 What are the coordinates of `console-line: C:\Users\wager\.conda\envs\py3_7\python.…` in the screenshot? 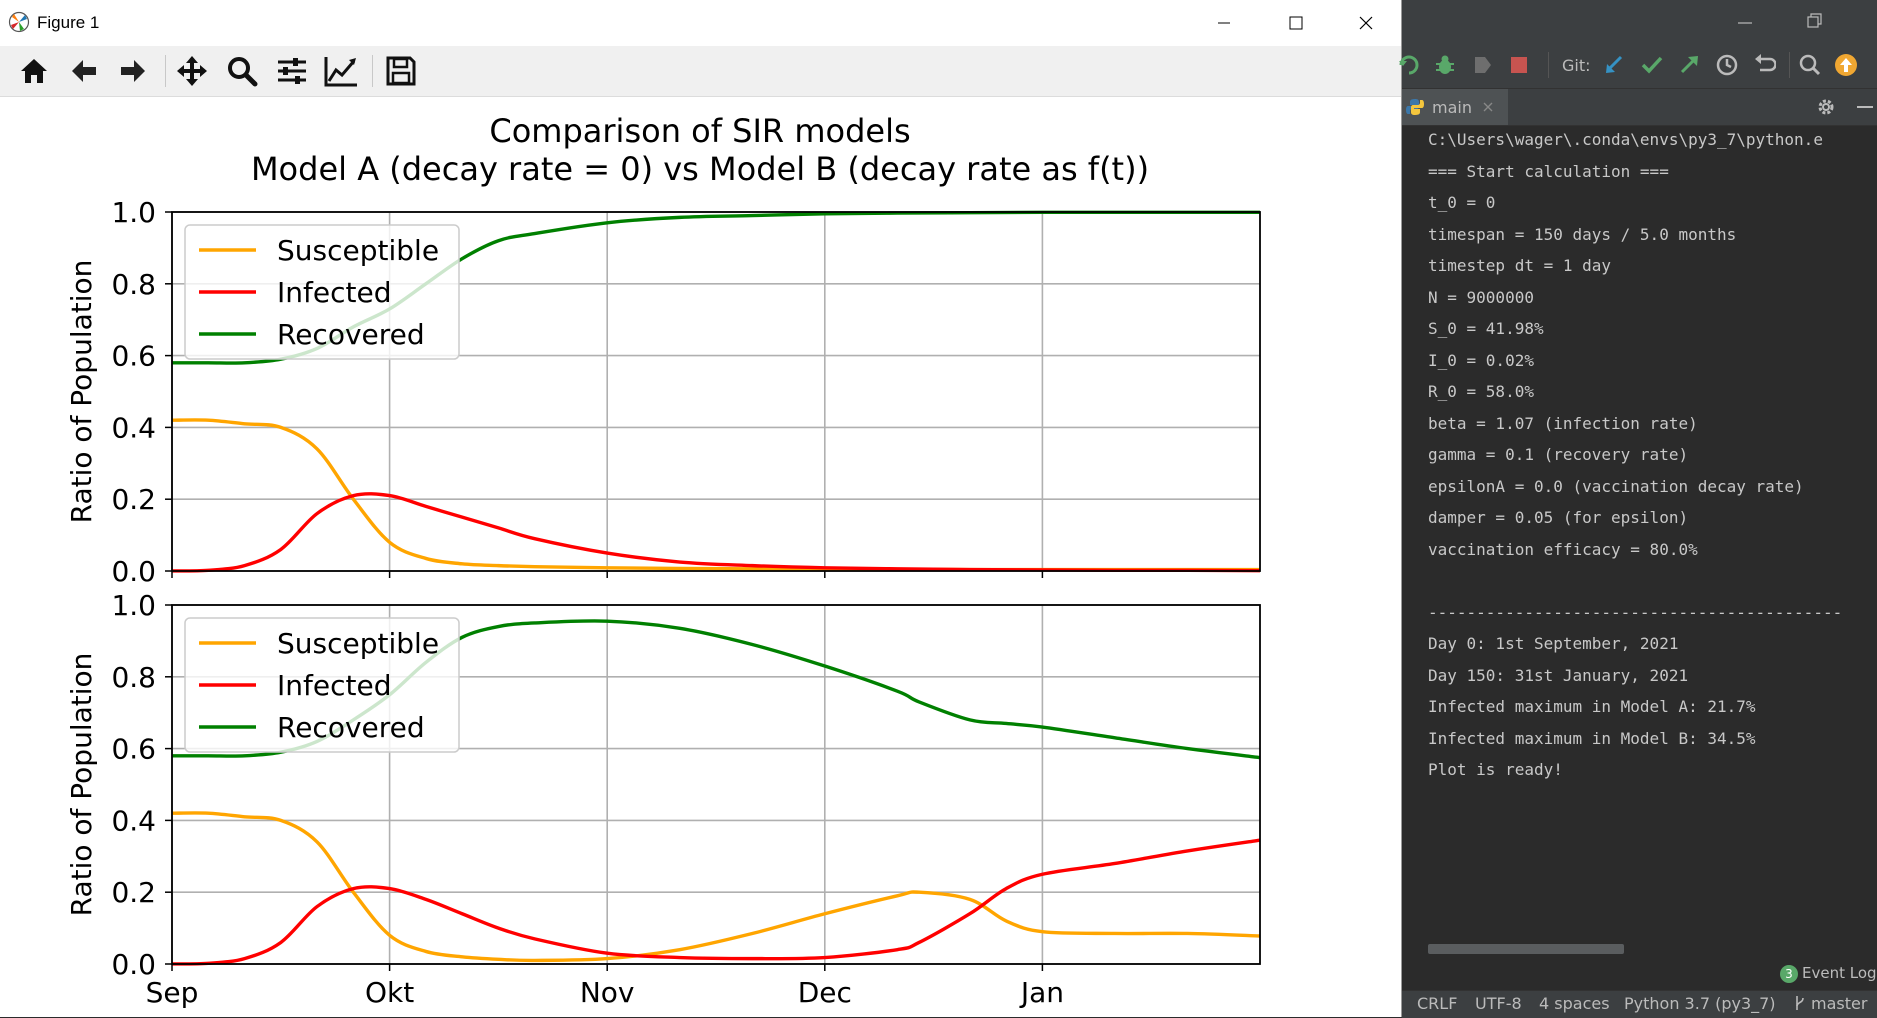 It's located at (1625, 139).